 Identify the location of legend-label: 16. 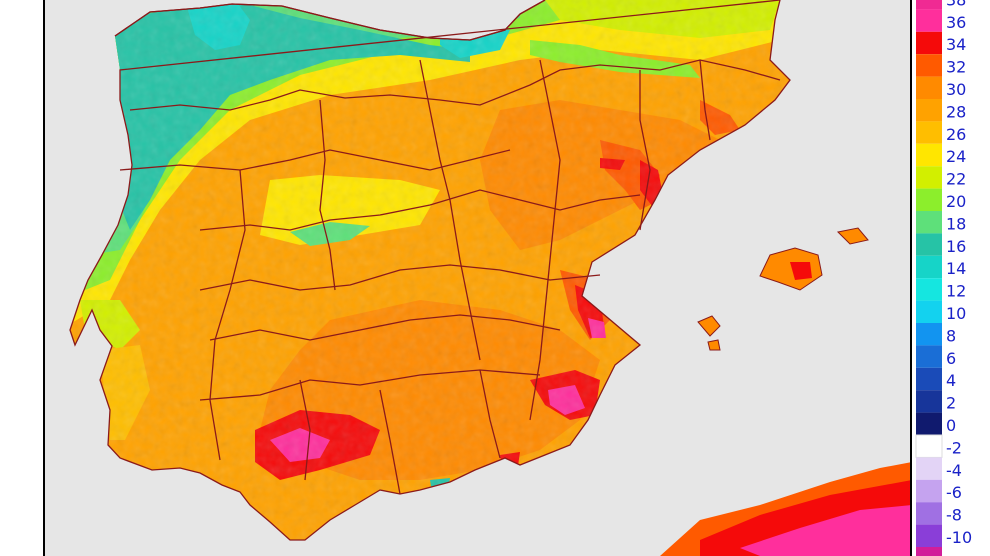
(956, 246).